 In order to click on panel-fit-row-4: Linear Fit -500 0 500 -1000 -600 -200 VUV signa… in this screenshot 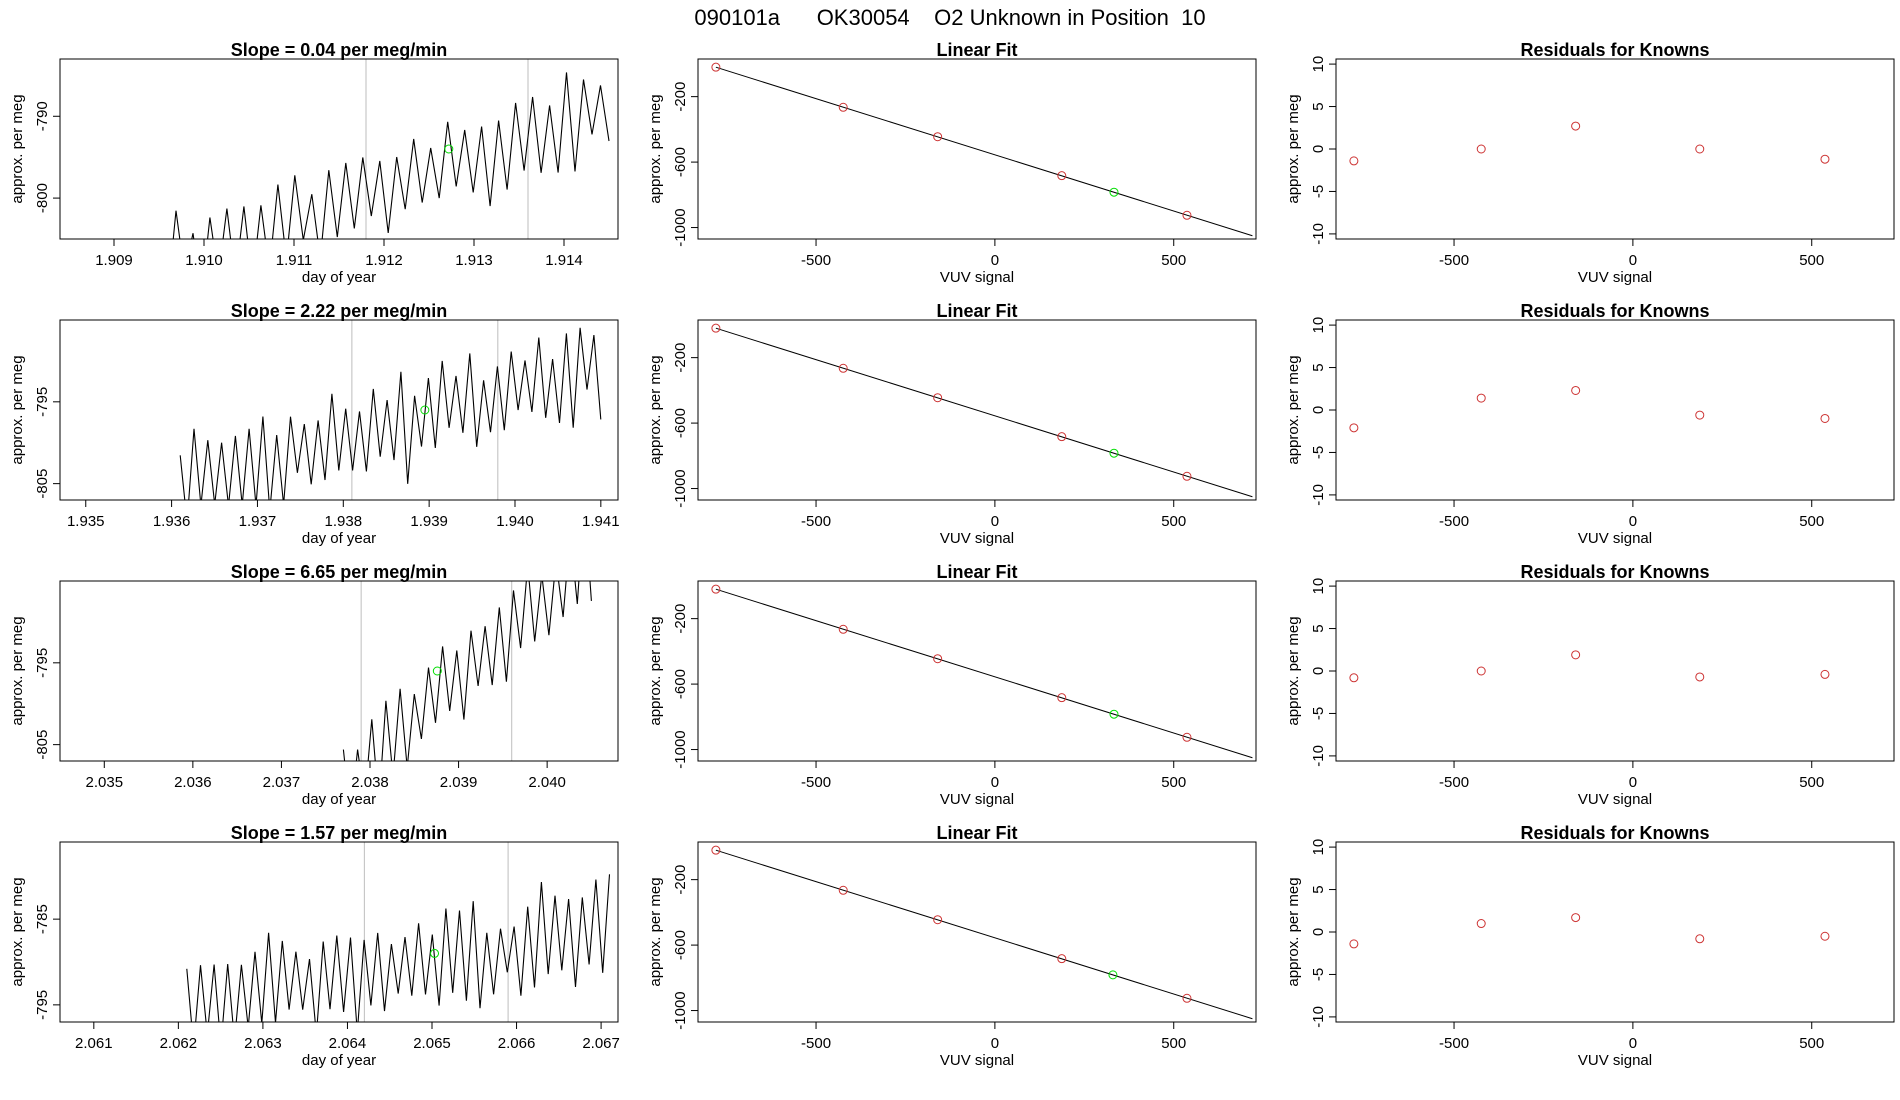, I will do `click(952, 946)`.